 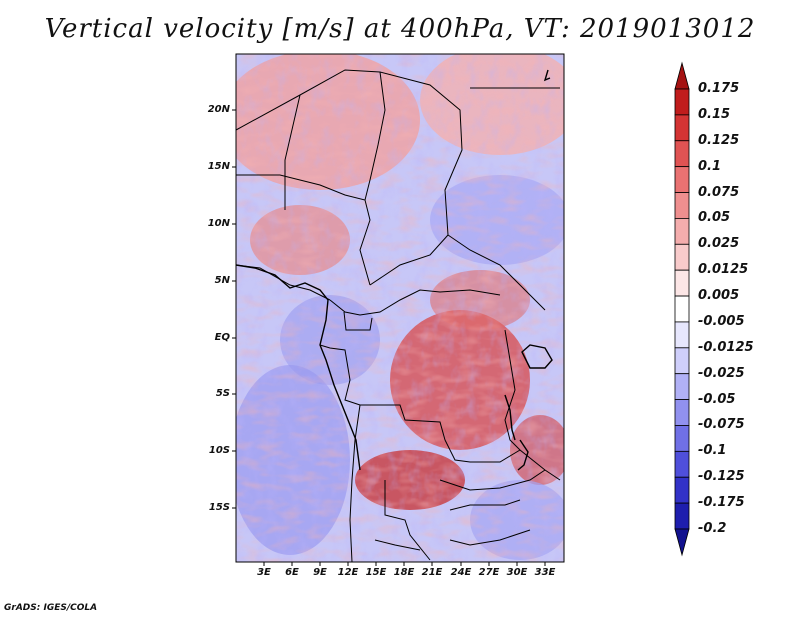 I want to click on colorbar-label: -0.125, so click(x=721, y=477).